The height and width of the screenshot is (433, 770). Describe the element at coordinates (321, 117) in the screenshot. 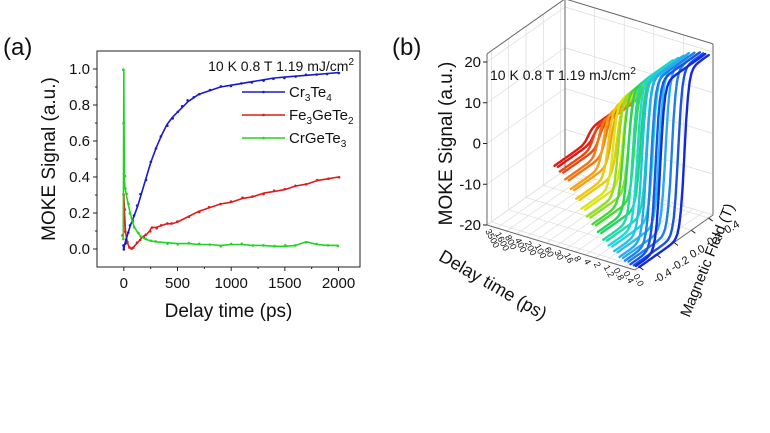

I see `legend-label-Fe3GeTe2: Fe3GeTe2` at that location.